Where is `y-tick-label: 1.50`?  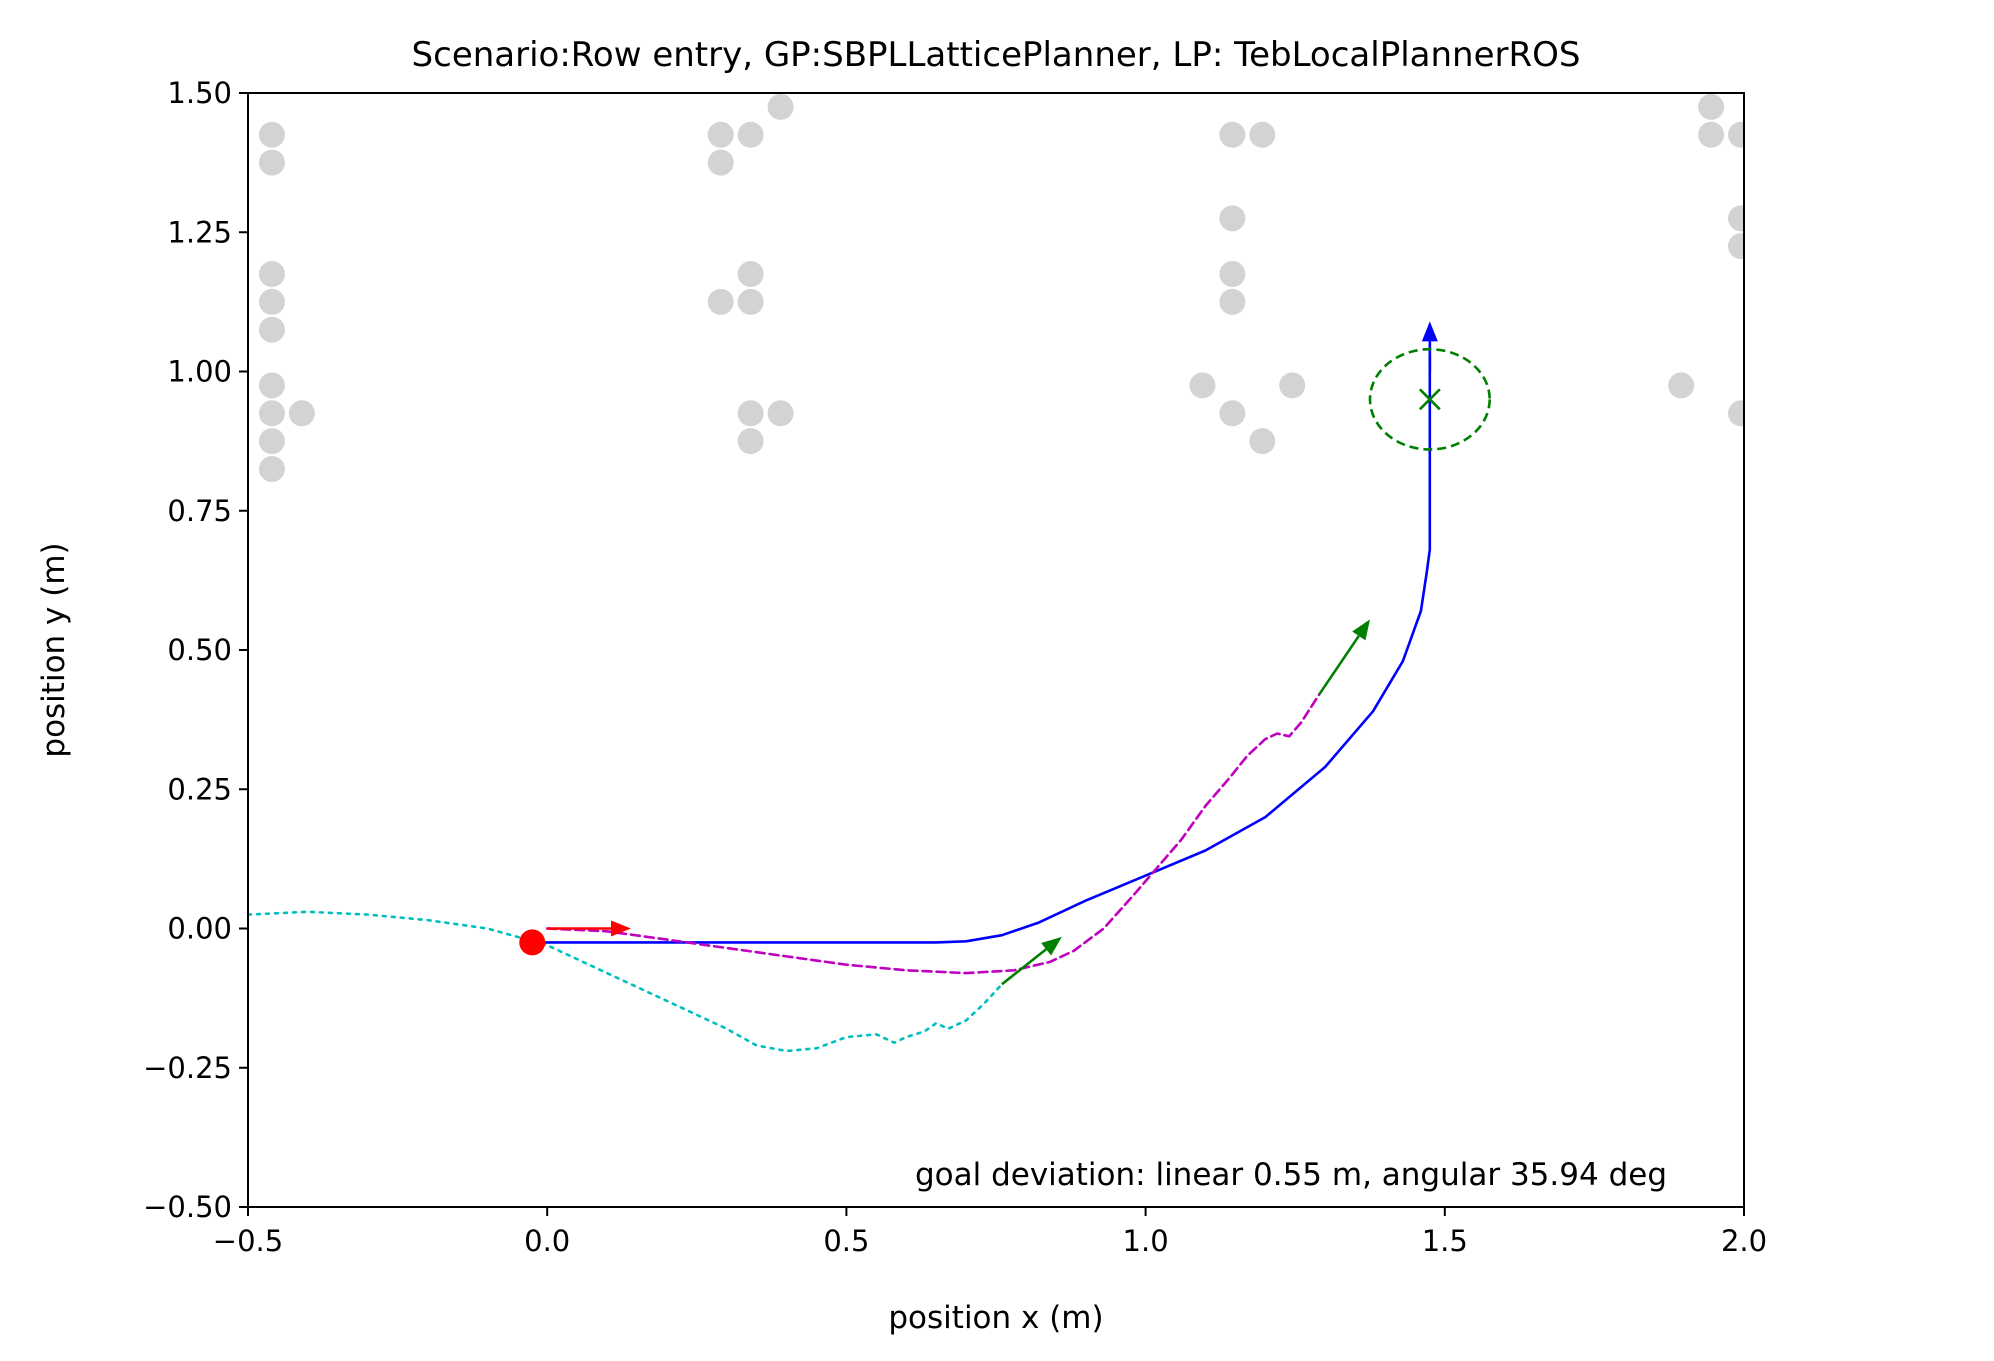
y-tick-label: 1.50 is located at coordinates (199, 93).